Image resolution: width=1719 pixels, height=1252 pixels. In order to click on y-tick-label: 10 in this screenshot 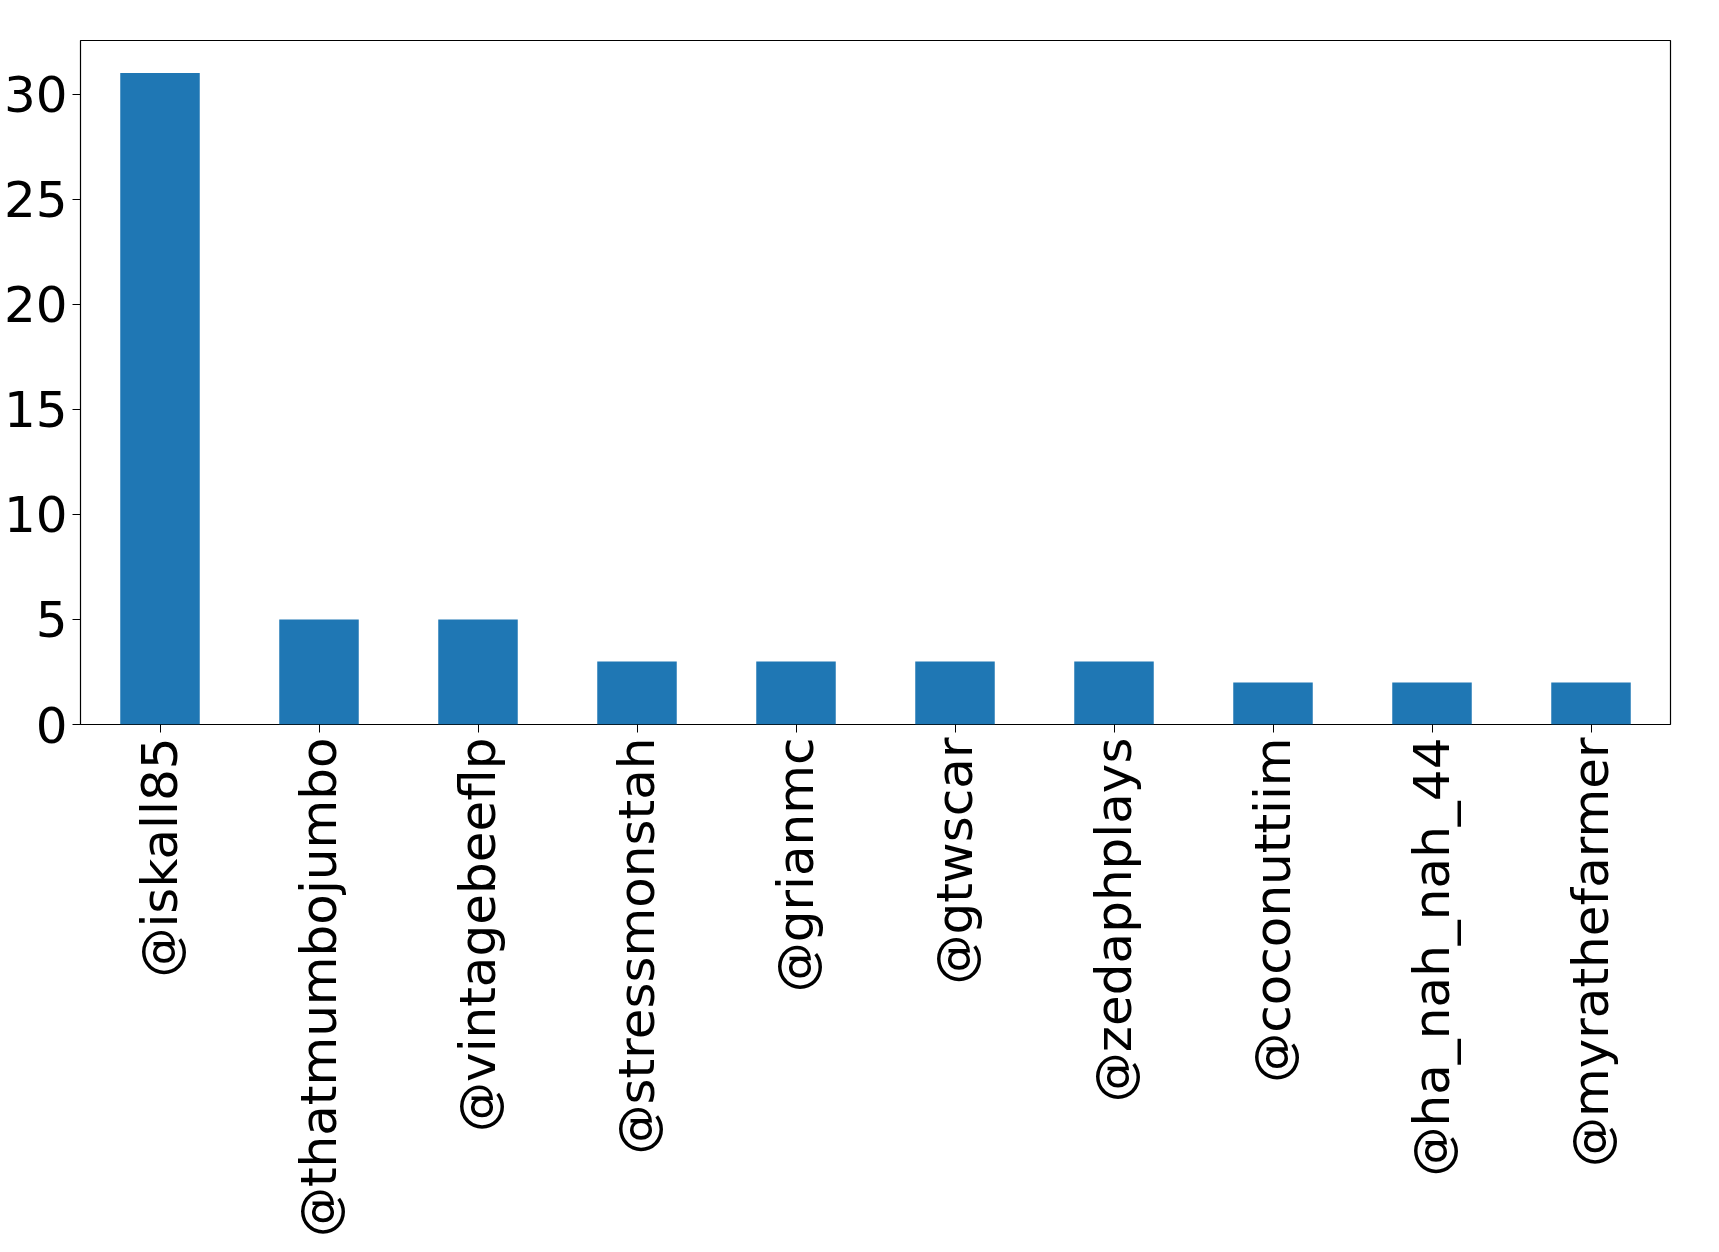, I will do `click(35, 515)`.